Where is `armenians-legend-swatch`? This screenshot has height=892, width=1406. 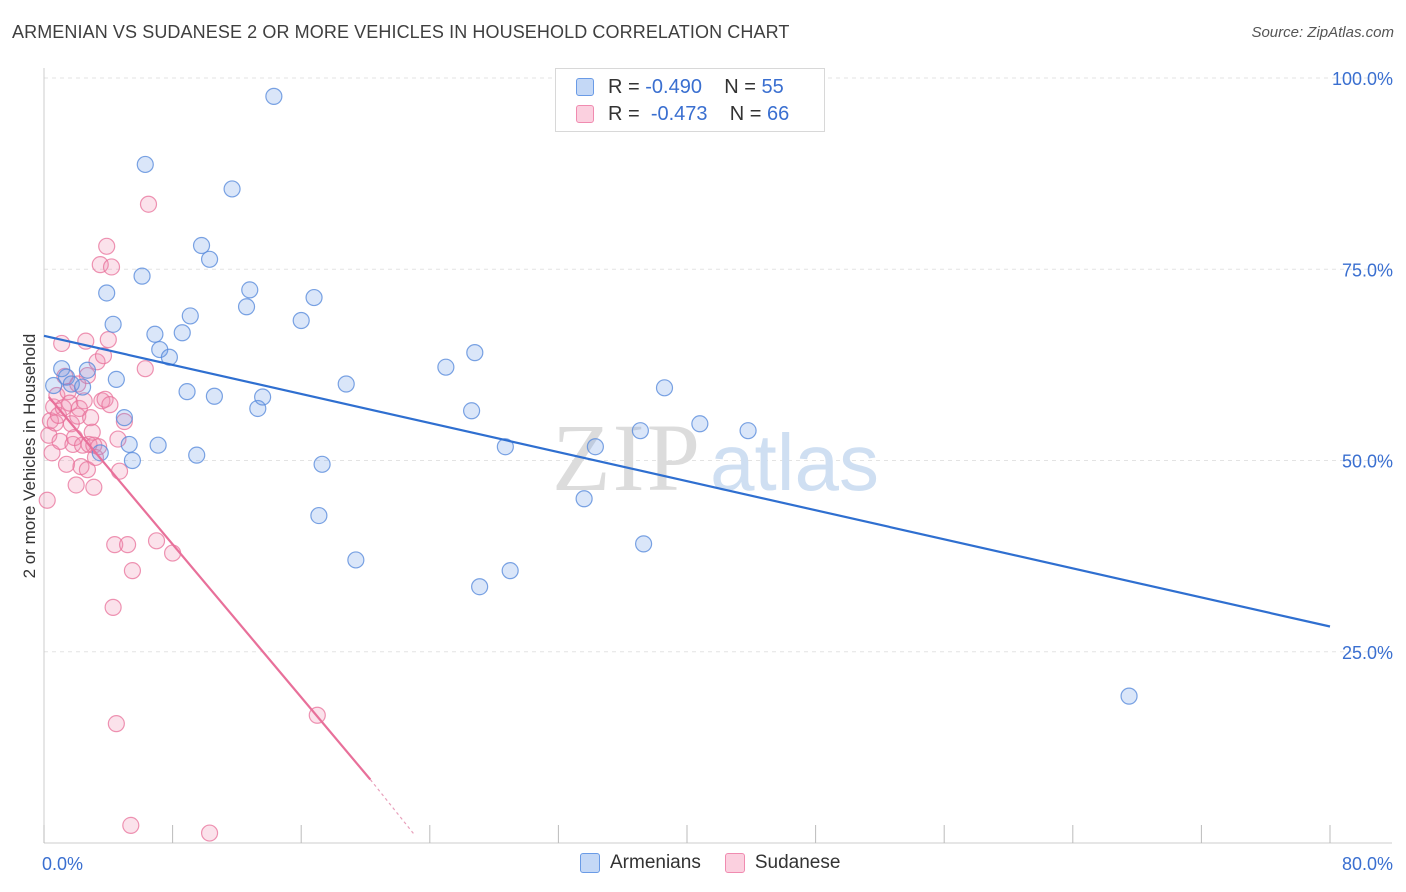 armenians-legend-swatch is located at coordinates (590, 863).